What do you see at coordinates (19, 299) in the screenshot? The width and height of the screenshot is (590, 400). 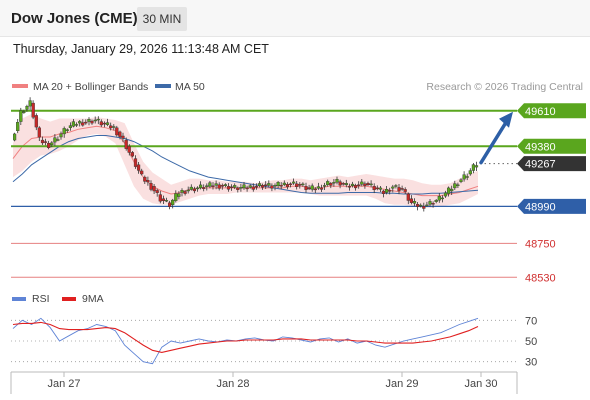 I see `rsi-legend-swatch` at bounding box center [19, 299].